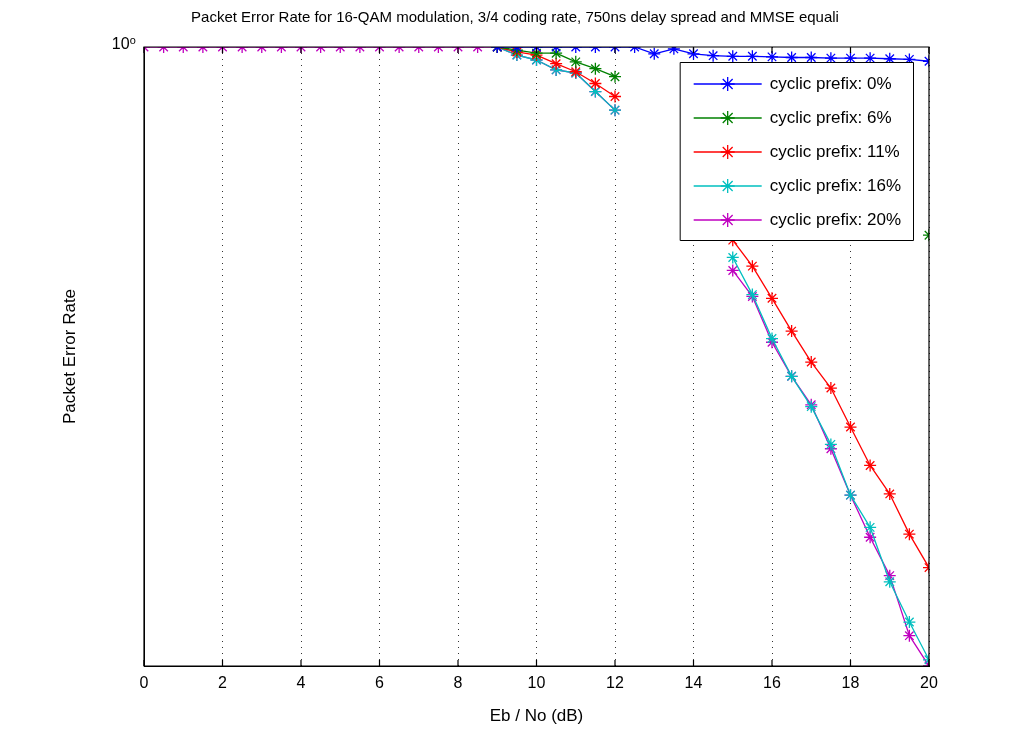 This screenshot has width=1030, height=731. Describe the element at coordinates (301, 683) in the screenshot. I see `x-tick-label: 4` at that location.